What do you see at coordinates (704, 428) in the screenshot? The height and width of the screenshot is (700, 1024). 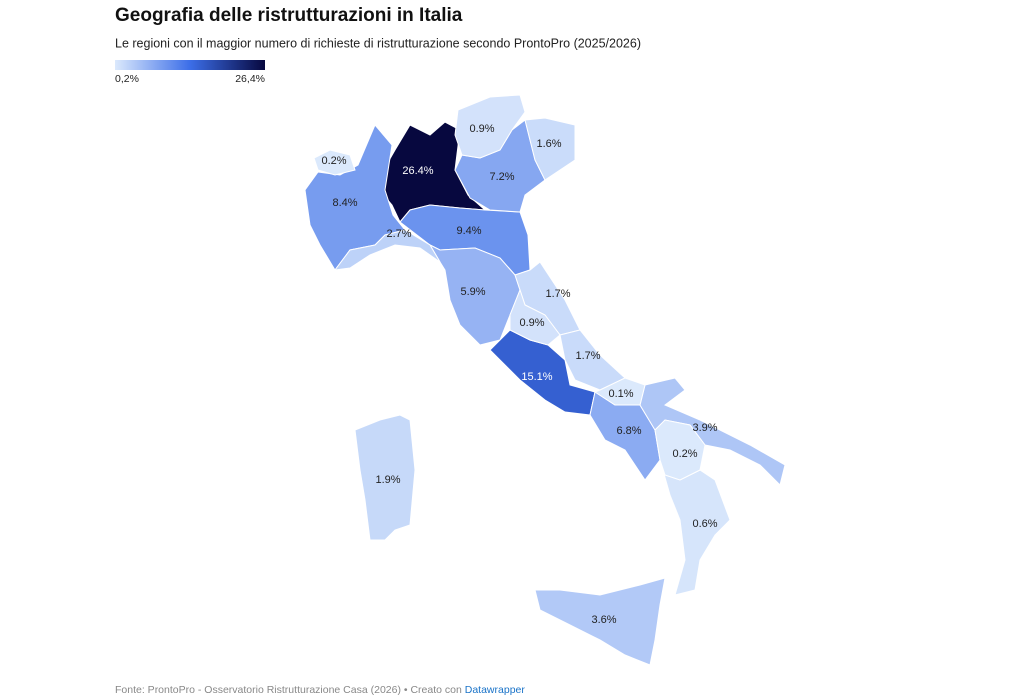 I see `region-label: 3.9%` at bounding box center [704, 428].